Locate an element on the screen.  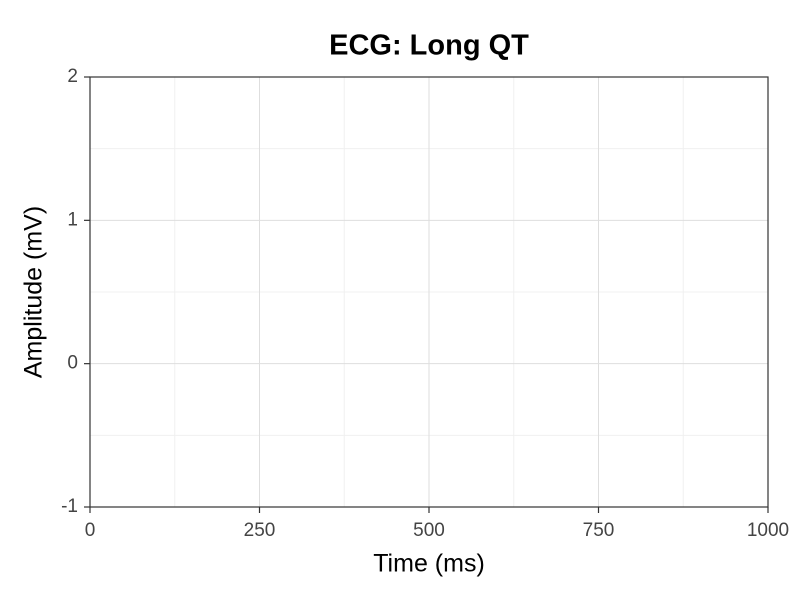
y-tick-label: 0 is located at coordinates (72, 363).